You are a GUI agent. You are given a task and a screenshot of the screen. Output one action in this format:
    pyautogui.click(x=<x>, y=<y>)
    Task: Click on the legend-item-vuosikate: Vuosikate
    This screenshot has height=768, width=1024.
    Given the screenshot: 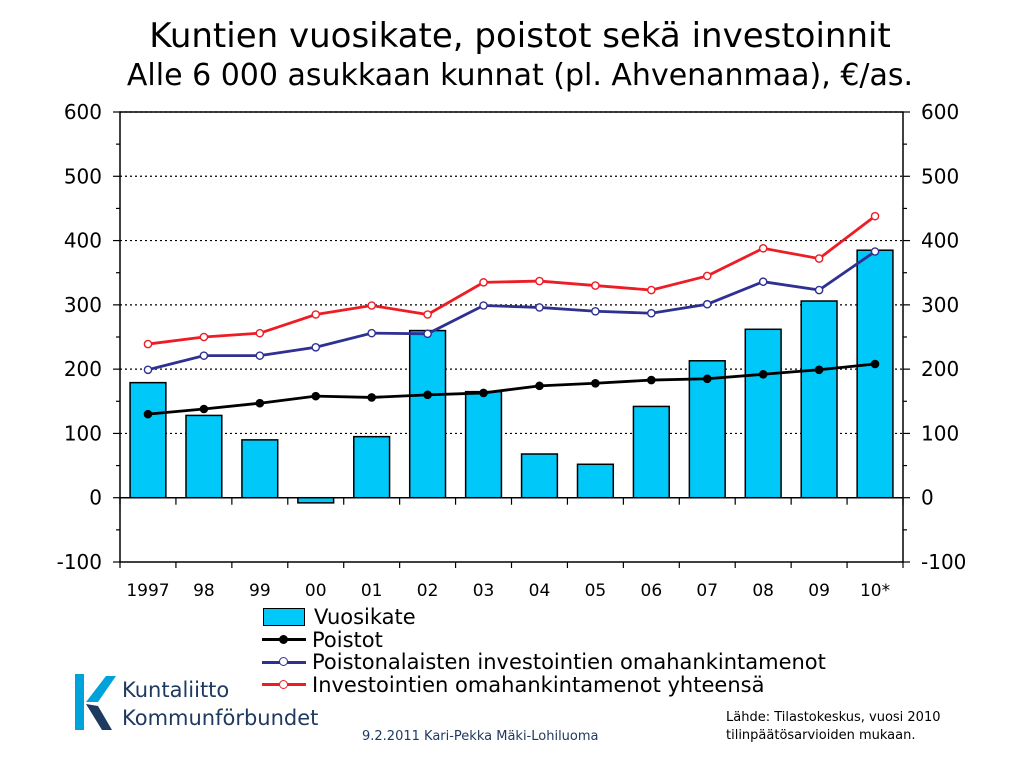 What is the action you would take?
    pyautogui.click(x=544, y=617)
    